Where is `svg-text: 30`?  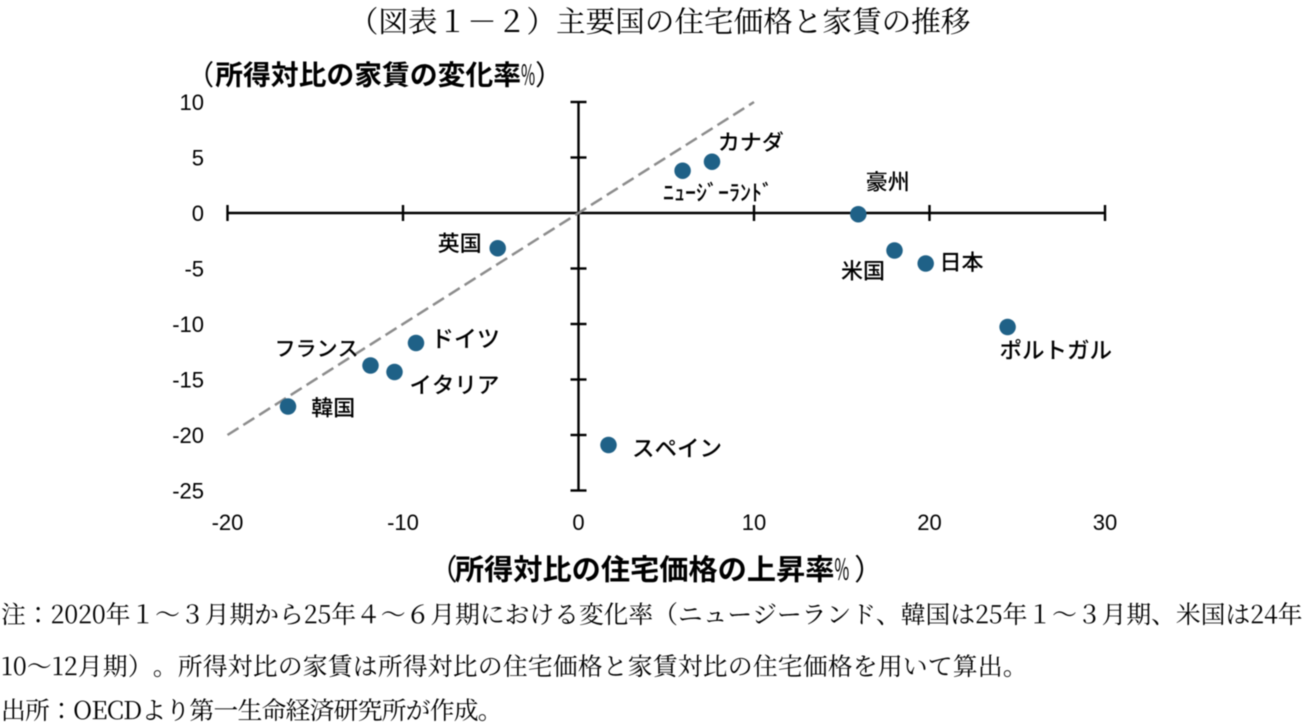
svg-text: 30 is located at coordinates (1105, 522).